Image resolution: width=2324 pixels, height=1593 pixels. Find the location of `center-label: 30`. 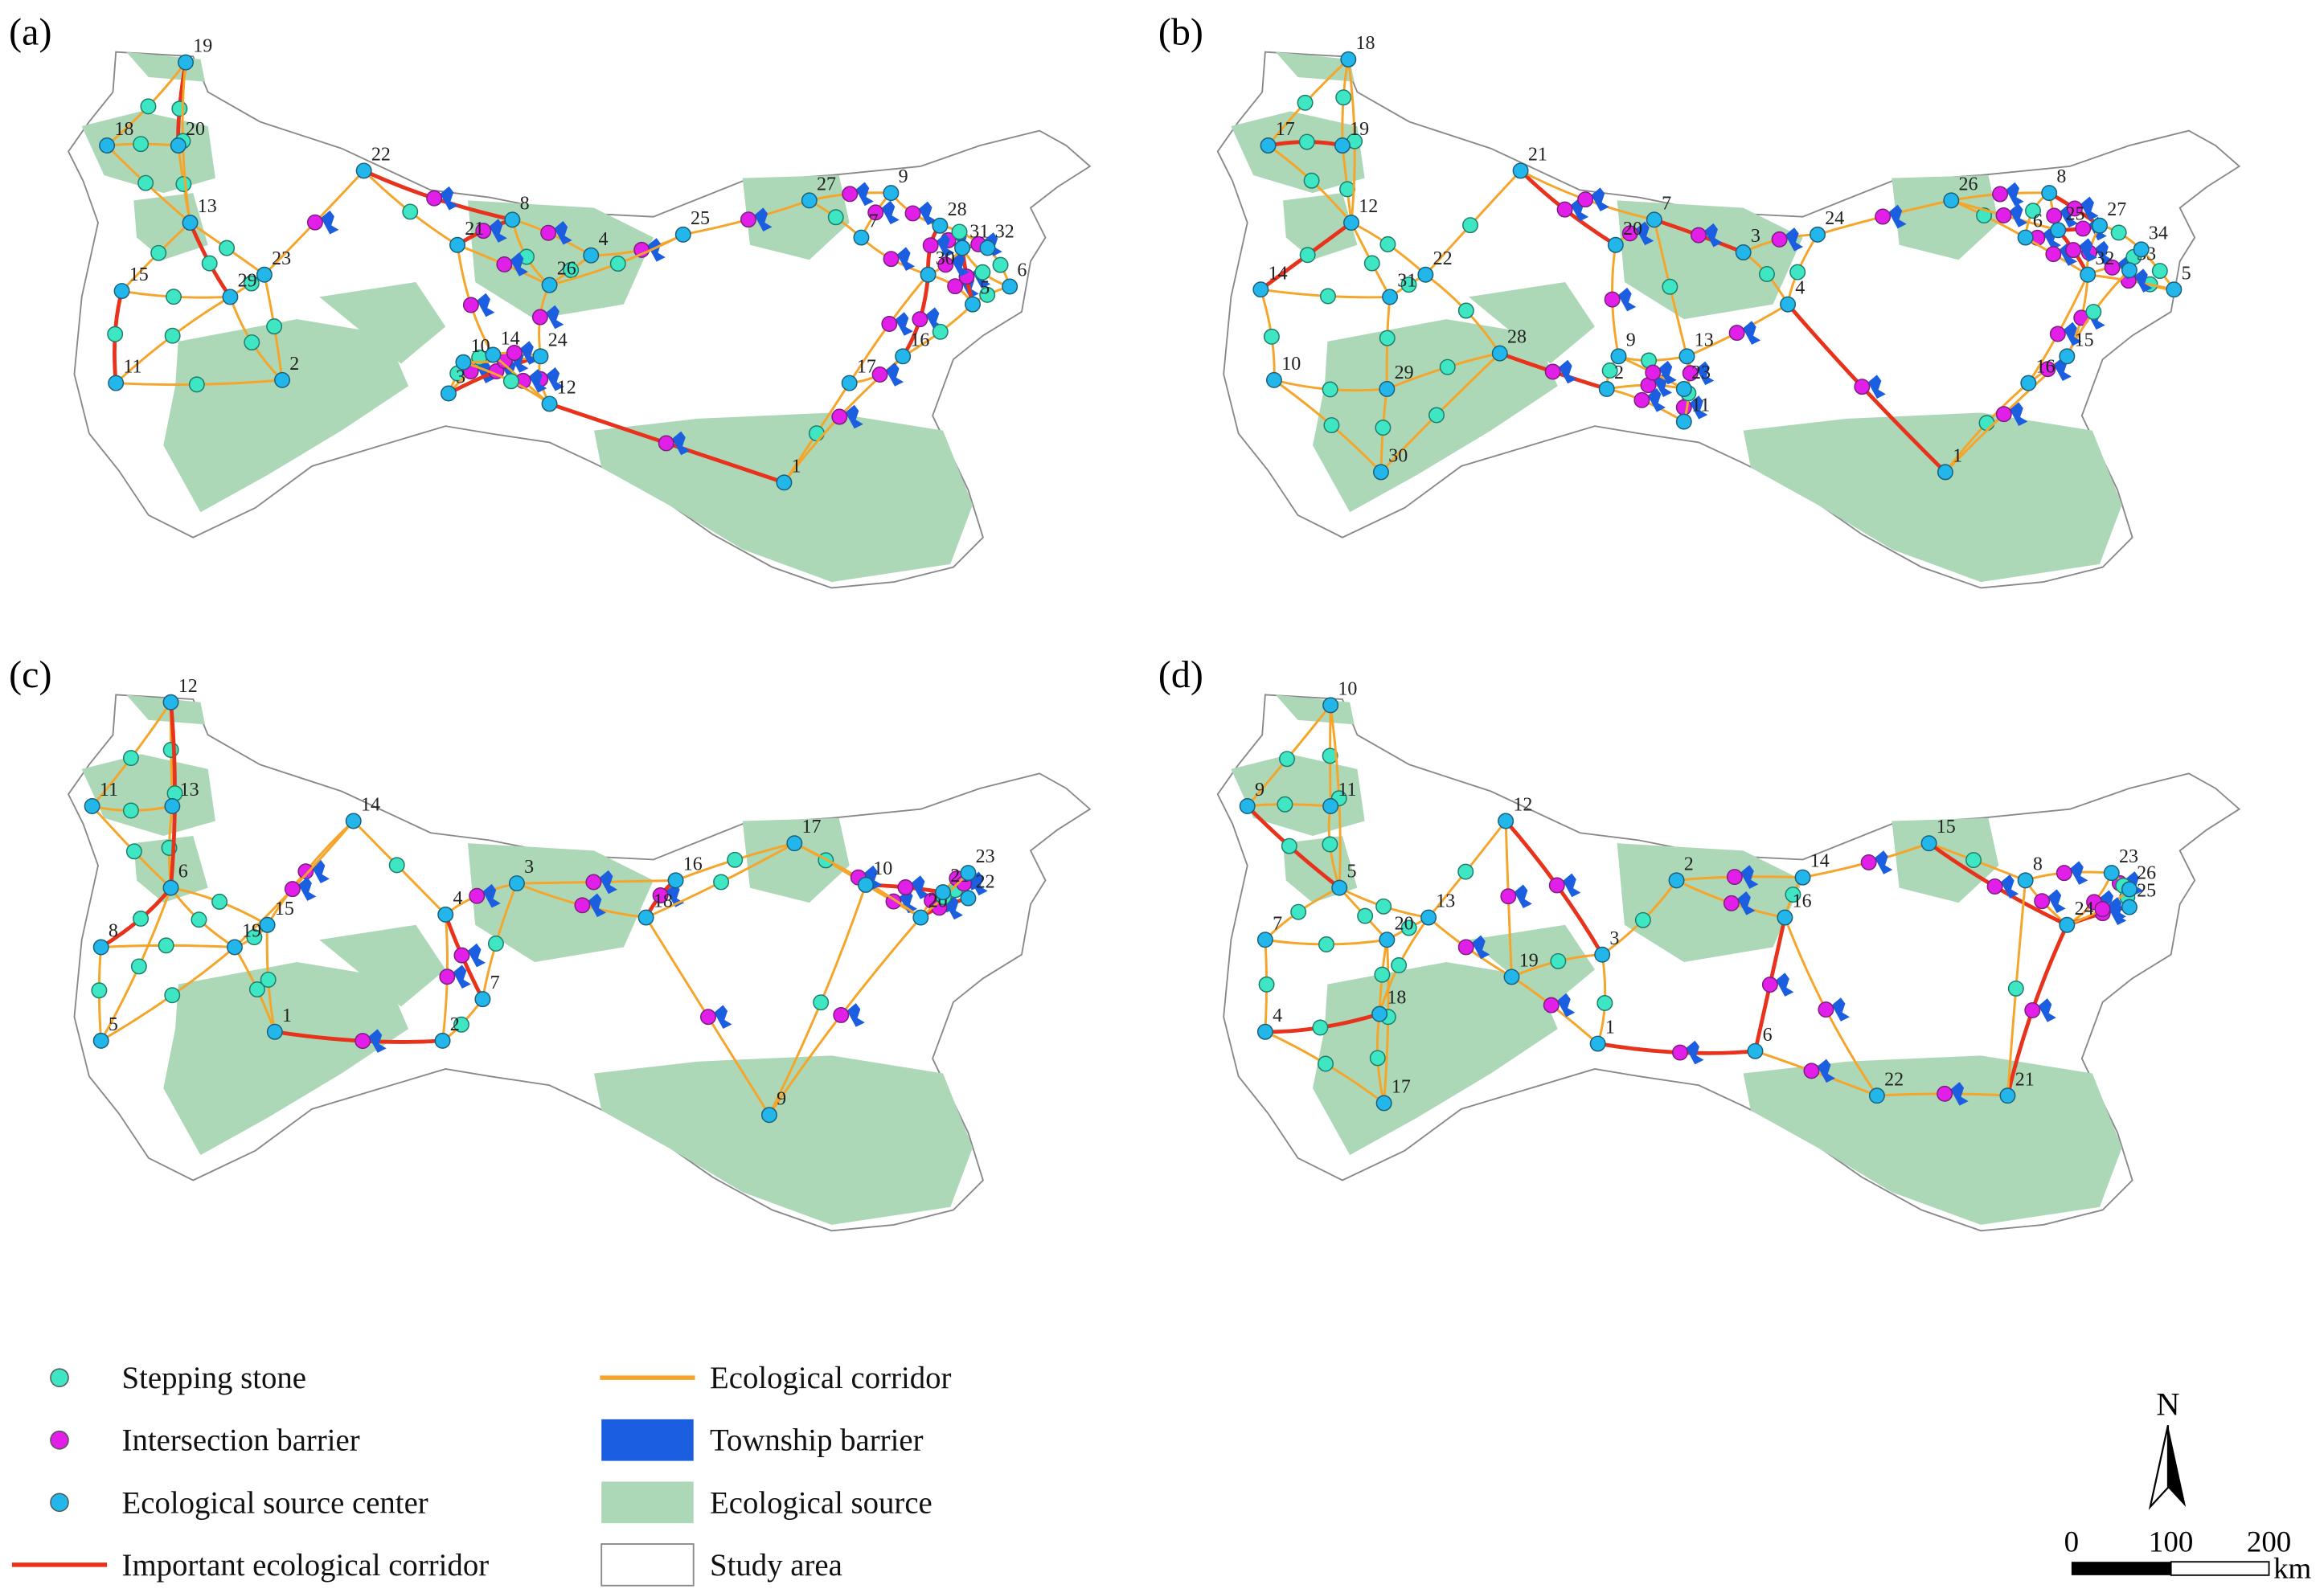

center-label: 30 is located at coordinates (1398, 455).